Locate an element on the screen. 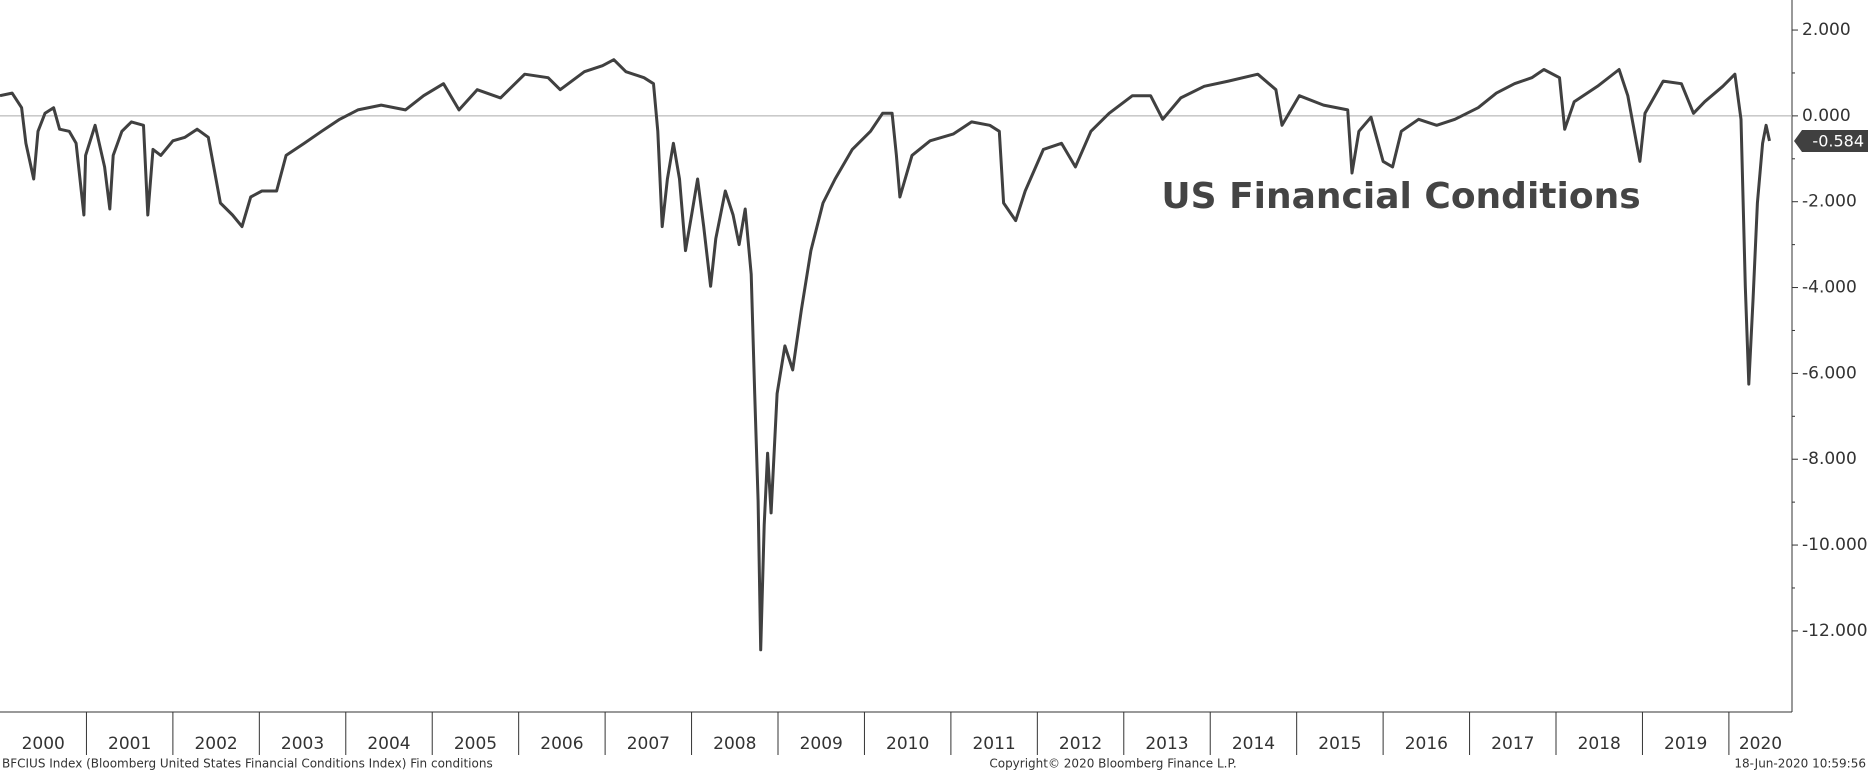 This screenshot has width=1870, height=773. x-tick-label: 2000 is located at coordinates (43, 744).